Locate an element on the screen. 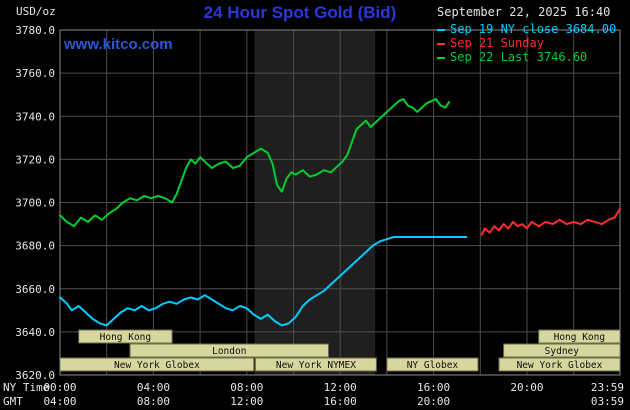 Image resolution: width=630 pixels, height=410 pixels. session-label: NY Globex is located at coordinates (433, 365).